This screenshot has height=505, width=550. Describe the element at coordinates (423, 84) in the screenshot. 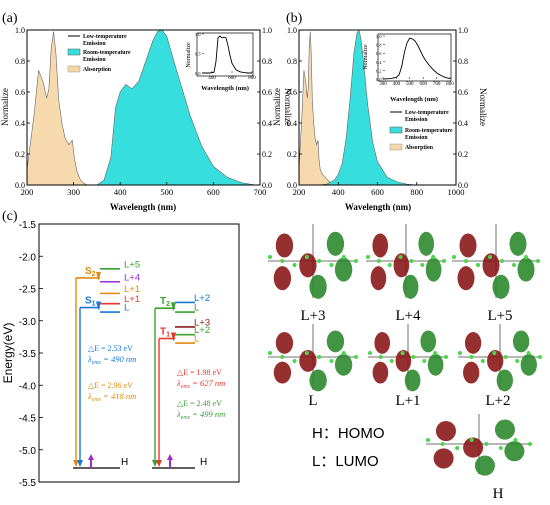

I see `inset-b-xtick-label: 600` at that location.